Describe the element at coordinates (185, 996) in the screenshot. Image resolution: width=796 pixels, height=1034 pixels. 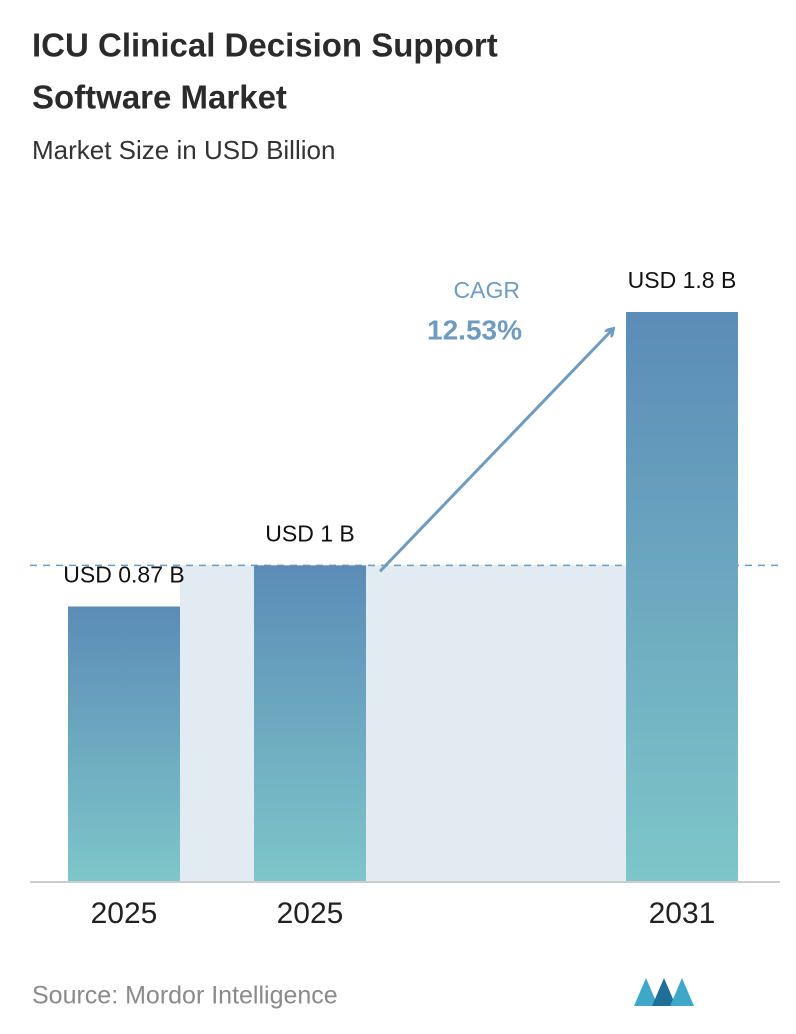
I see `source: Source: Mordor Intelligence` at that location.